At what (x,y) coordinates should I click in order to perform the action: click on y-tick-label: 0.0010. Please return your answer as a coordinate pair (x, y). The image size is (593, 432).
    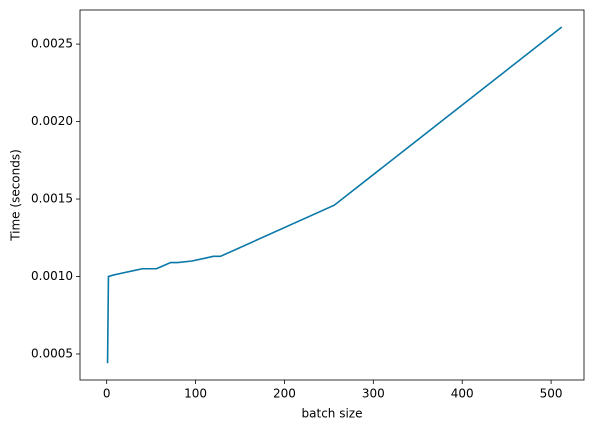
    Looking at the image, I should click on (52, 276).